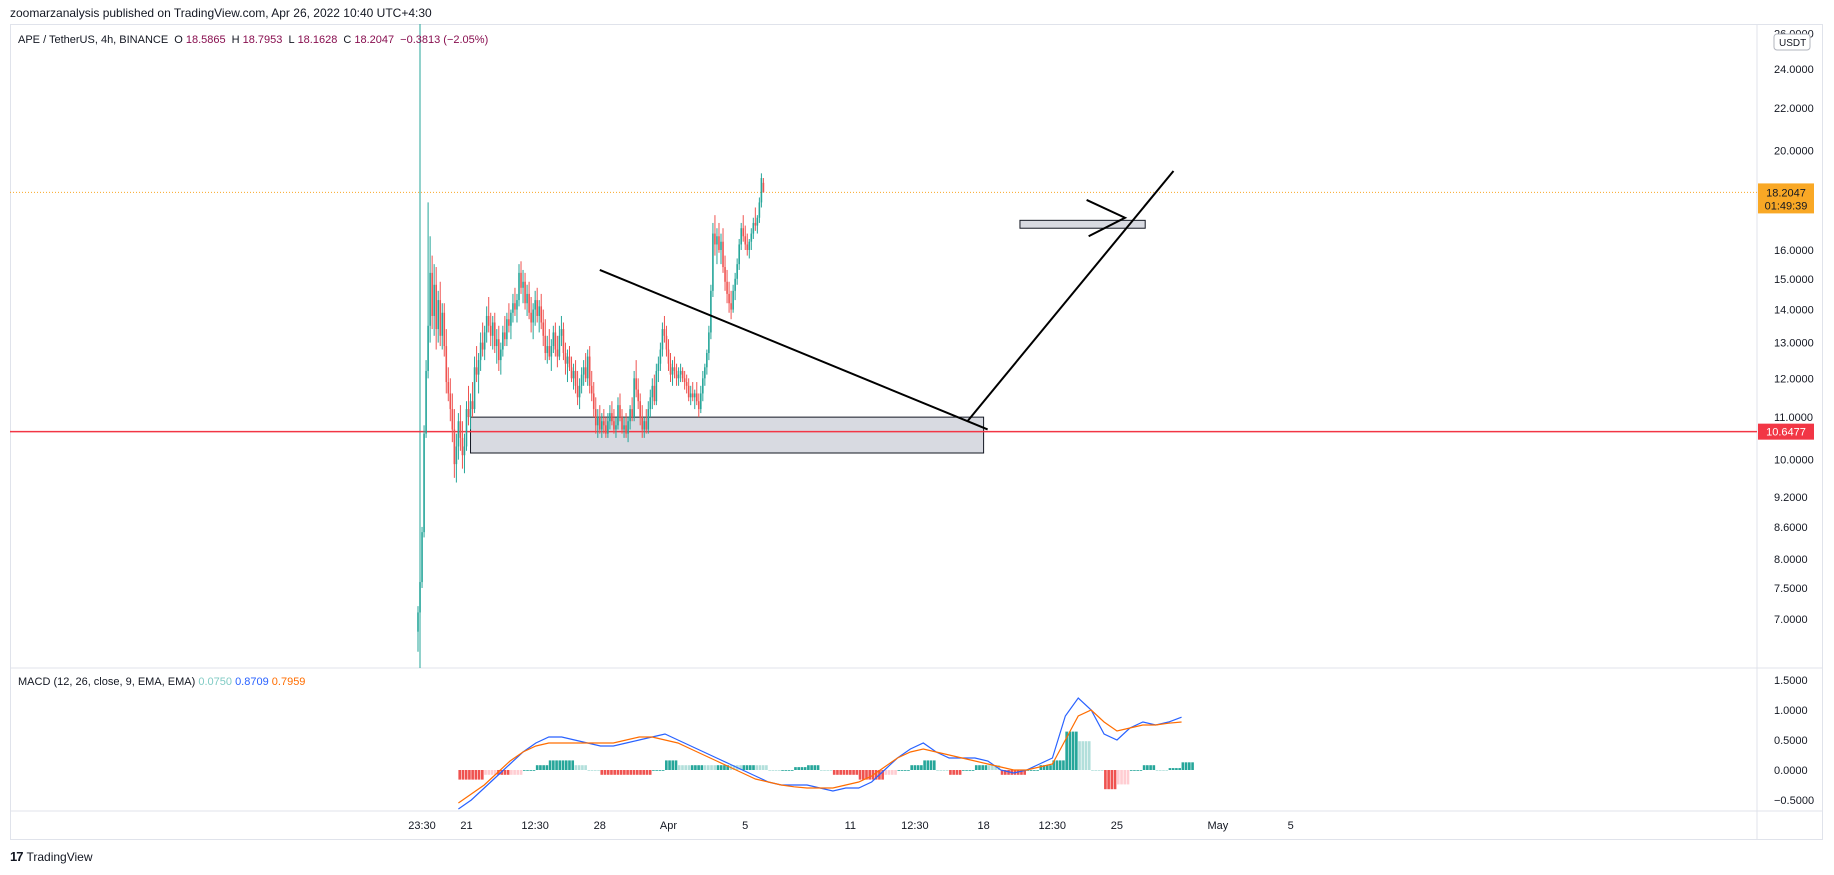 The height and width of the screenshot is (875, 1834). I want to click on drawn-trendlines, so click(887, 300).